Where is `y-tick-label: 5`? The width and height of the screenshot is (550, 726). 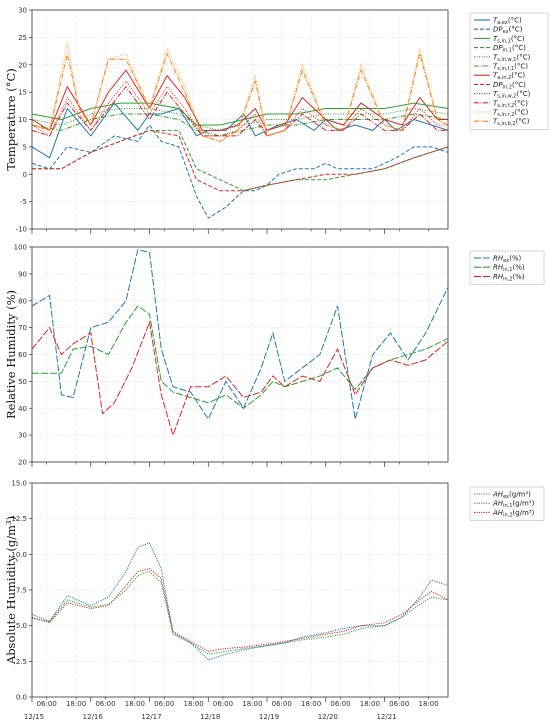 y-tick-label: 5 is located at coordinates (25, 147).